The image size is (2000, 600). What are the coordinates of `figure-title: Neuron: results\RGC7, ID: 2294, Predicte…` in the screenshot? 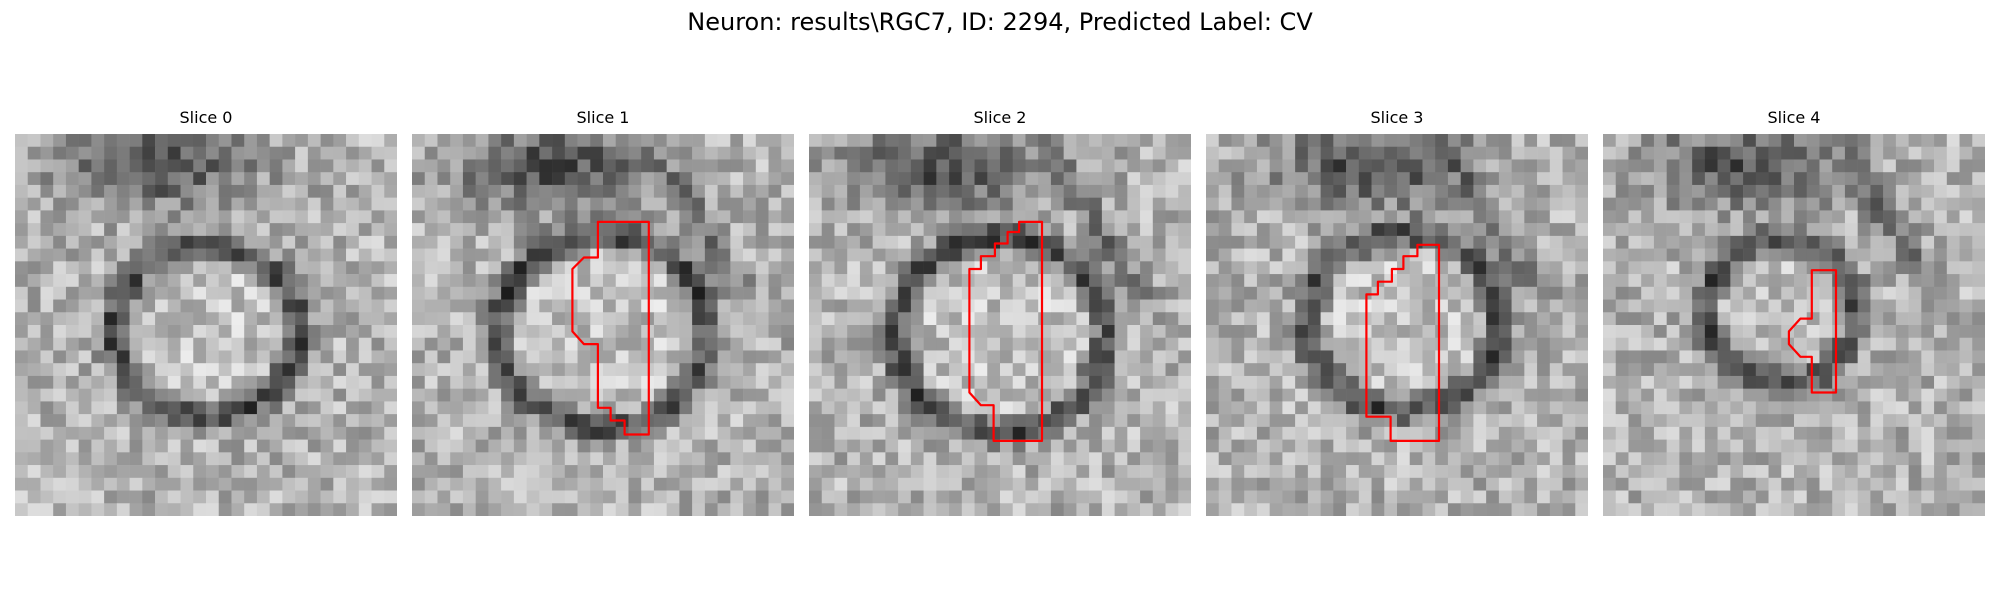 It's located at (1000, 22).